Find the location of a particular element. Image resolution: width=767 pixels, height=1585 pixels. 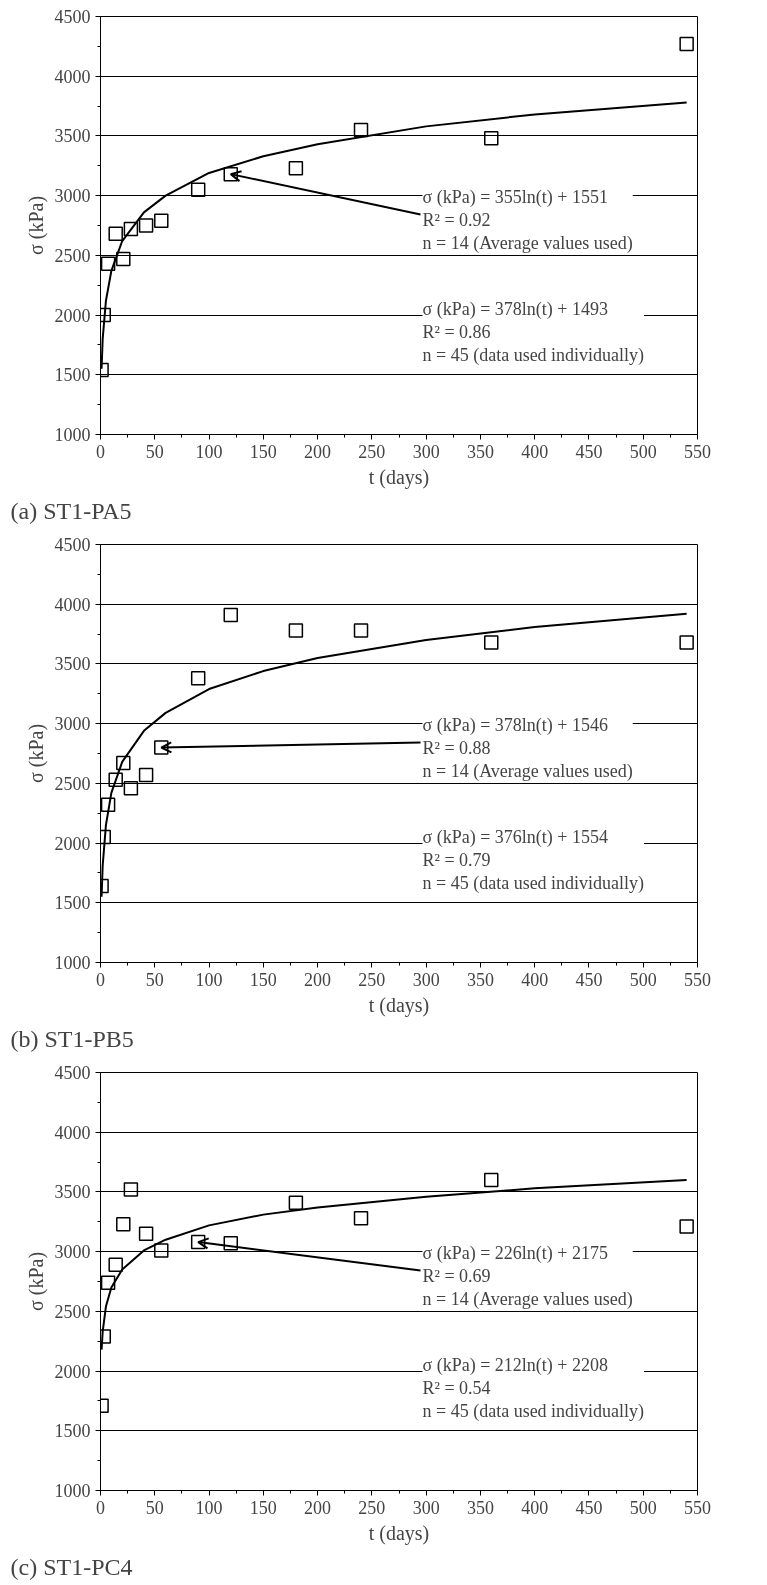

text: (b) ST1-PB5 is located at coordinates (72, 1038).